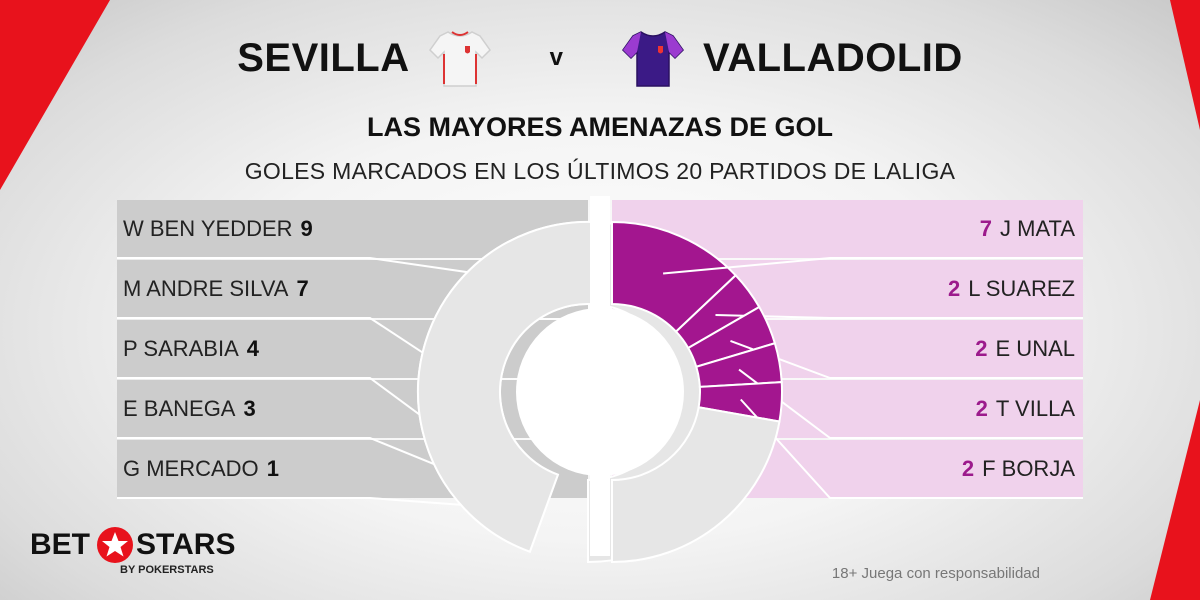 This screenshot has height=600, width=1200. I want to click on chart-title: LAS MAYORES AMENAZAS DE GOL, so click(600, 127).